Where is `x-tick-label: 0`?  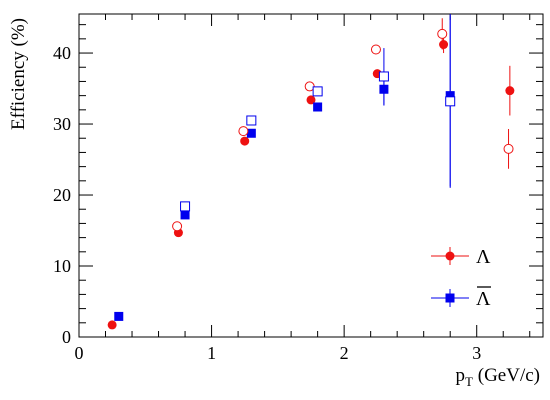
x-tick-label: 0 is located at coordinates (79, 353).